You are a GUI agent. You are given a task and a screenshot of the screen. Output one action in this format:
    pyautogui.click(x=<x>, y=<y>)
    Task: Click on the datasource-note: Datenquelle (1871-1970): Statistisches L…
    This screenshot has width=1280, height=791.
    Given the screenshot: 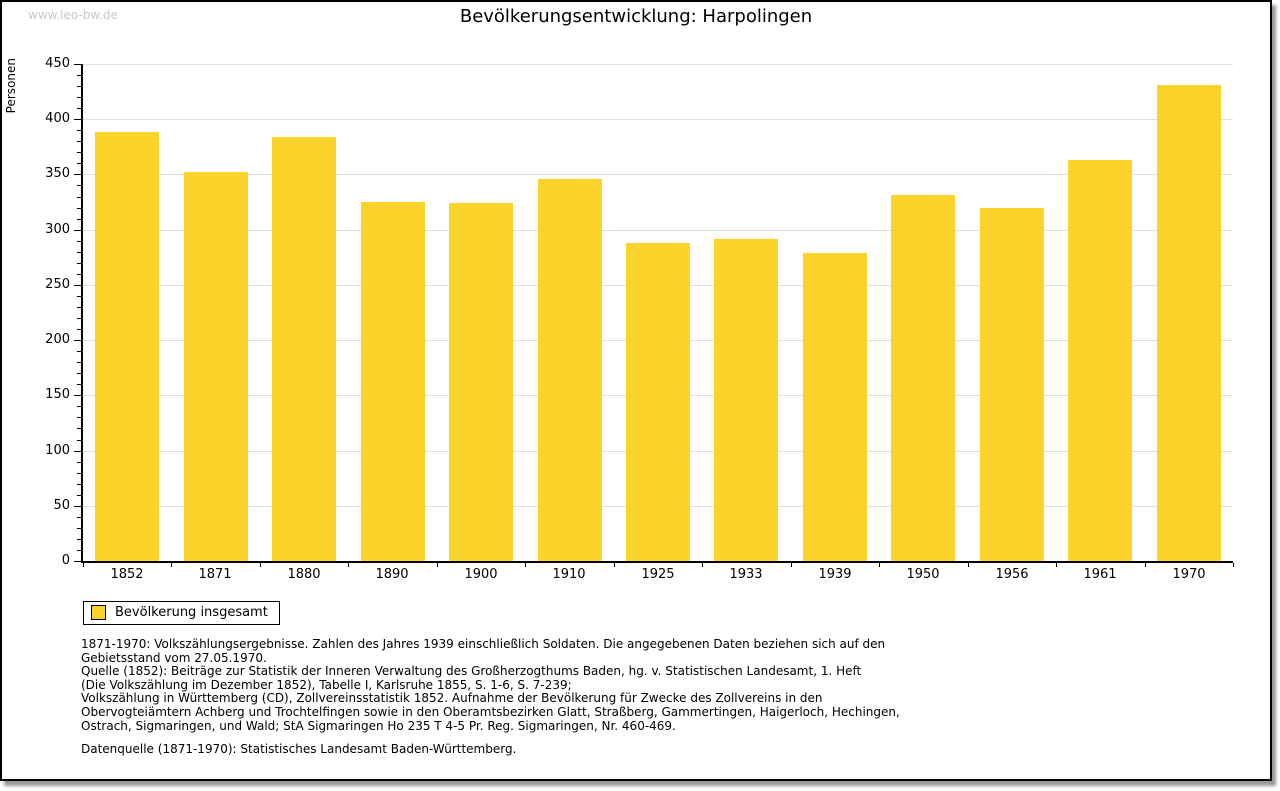 What is the action you would take?
    pyautogui.click(x=299, y=749)
    